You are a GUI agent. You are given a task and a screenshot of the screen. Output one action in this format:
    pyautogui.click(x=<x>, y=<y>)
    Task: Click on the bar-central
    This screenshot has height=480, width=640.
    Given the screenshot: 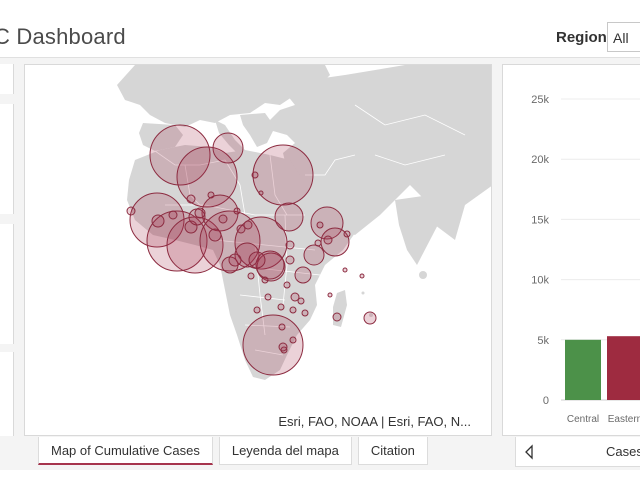 What is the action you would take?
    pyautogui.click(x=583, y=369)
    